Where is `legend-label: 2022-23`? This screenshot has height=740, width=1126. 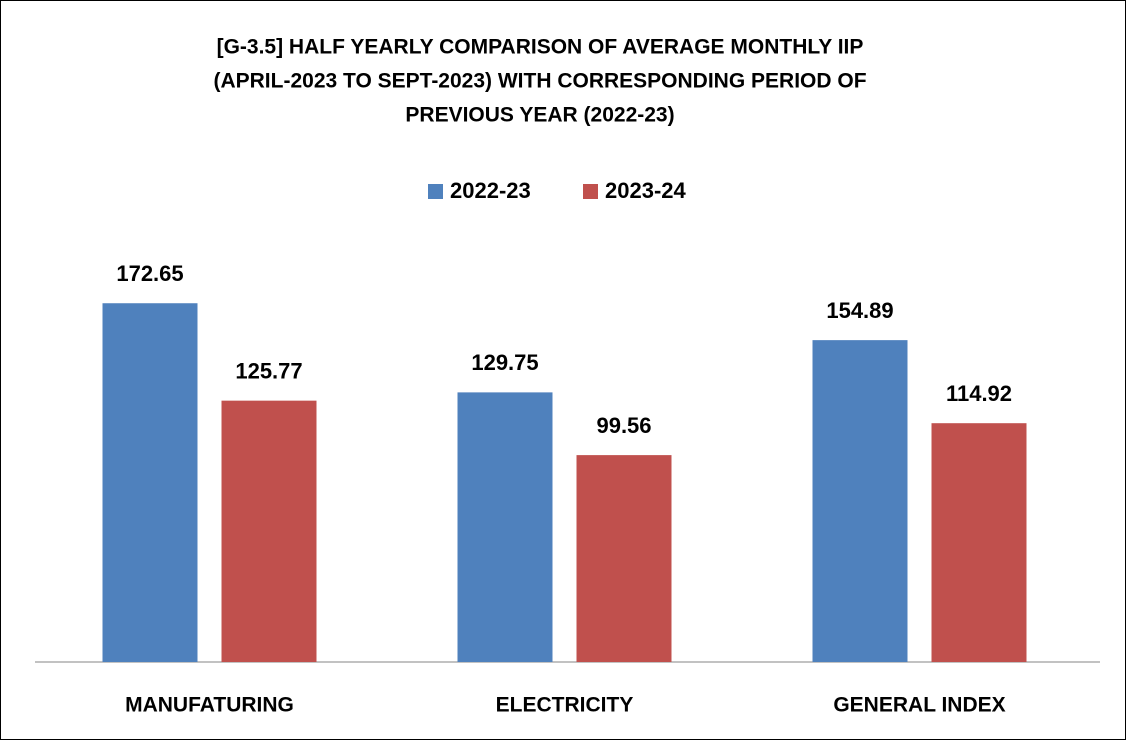
legend-label: 2022-23 is located at coordinates (490, 190).